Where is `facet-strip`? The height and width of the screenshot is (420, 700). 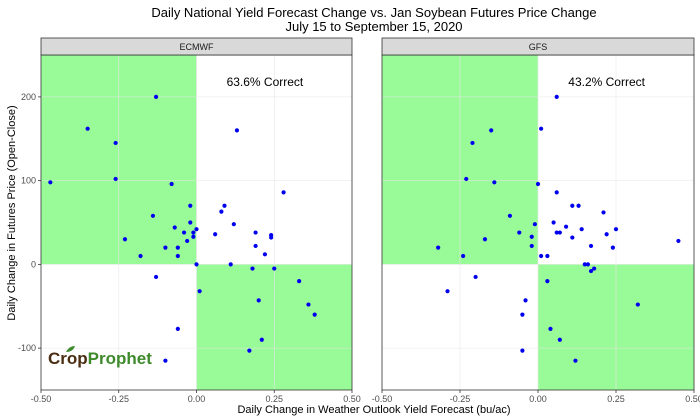 facet-strip is located at coordinates (196, 46).